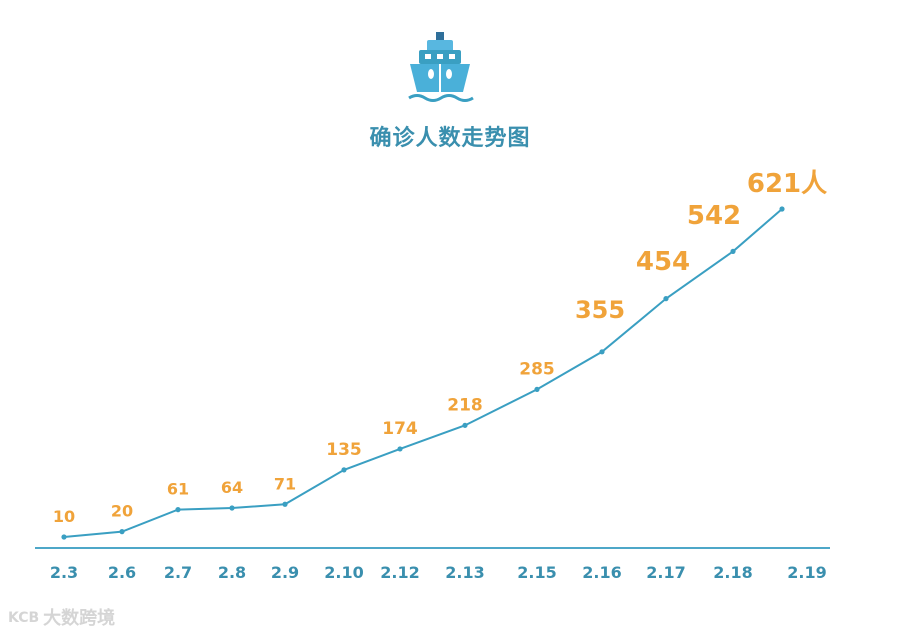 This screenshot has height=636, width=900. What do you see at coordinates (536, 572) in the screenshot?
I see `x-tick-label: 2.15` at bounding box center [536, 572].